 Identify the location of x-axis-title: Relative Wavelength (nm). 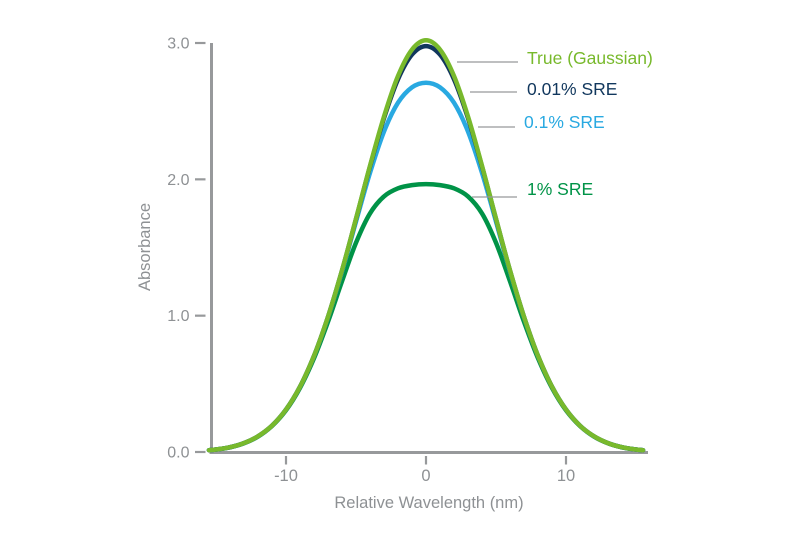
(428, 503).